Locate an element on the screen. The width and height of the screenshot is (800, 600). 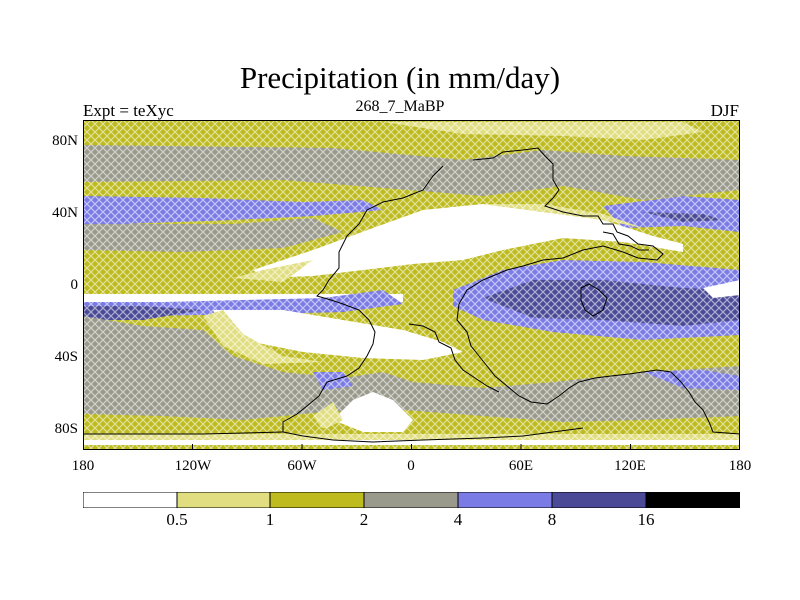
lon-label-60e: 60E is located at coordinates (521, 466).